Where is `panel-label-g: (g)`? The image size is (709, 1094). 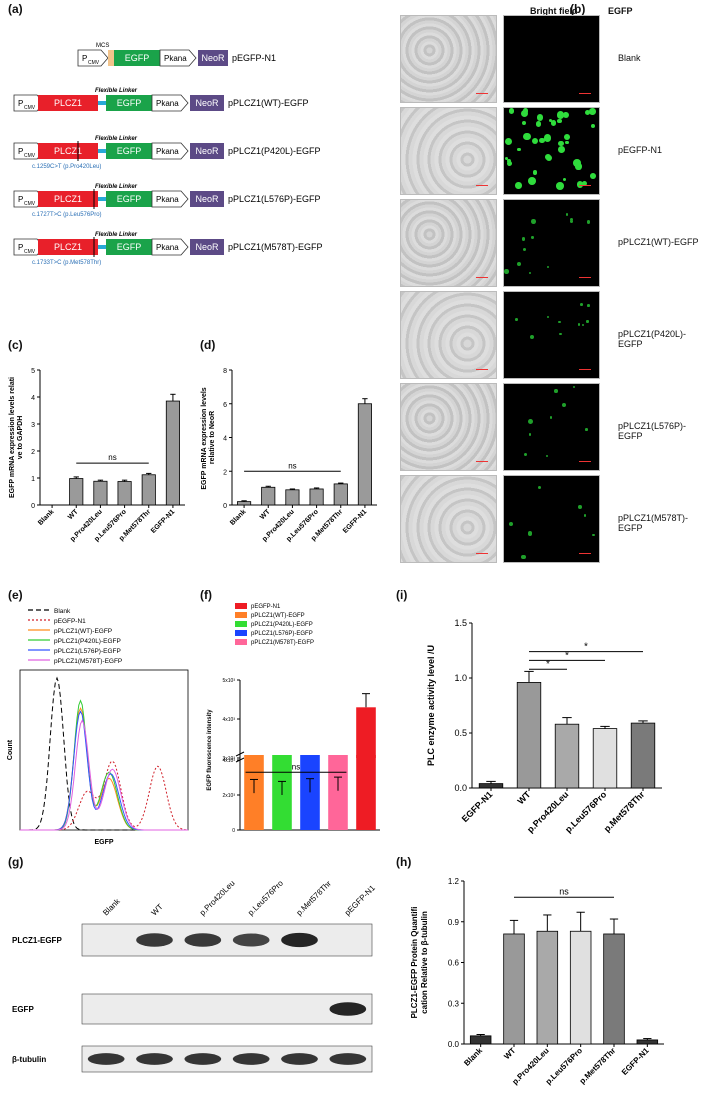 panel-label-g: (g) is located at coordinates (16, 862).